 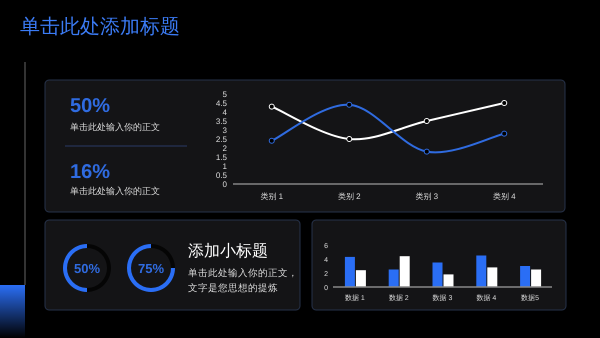 What do you see at coordinates (272, 196) in the screenshot?
I see `x-tick-label: 类别 1` at bounding box center [272, 196].